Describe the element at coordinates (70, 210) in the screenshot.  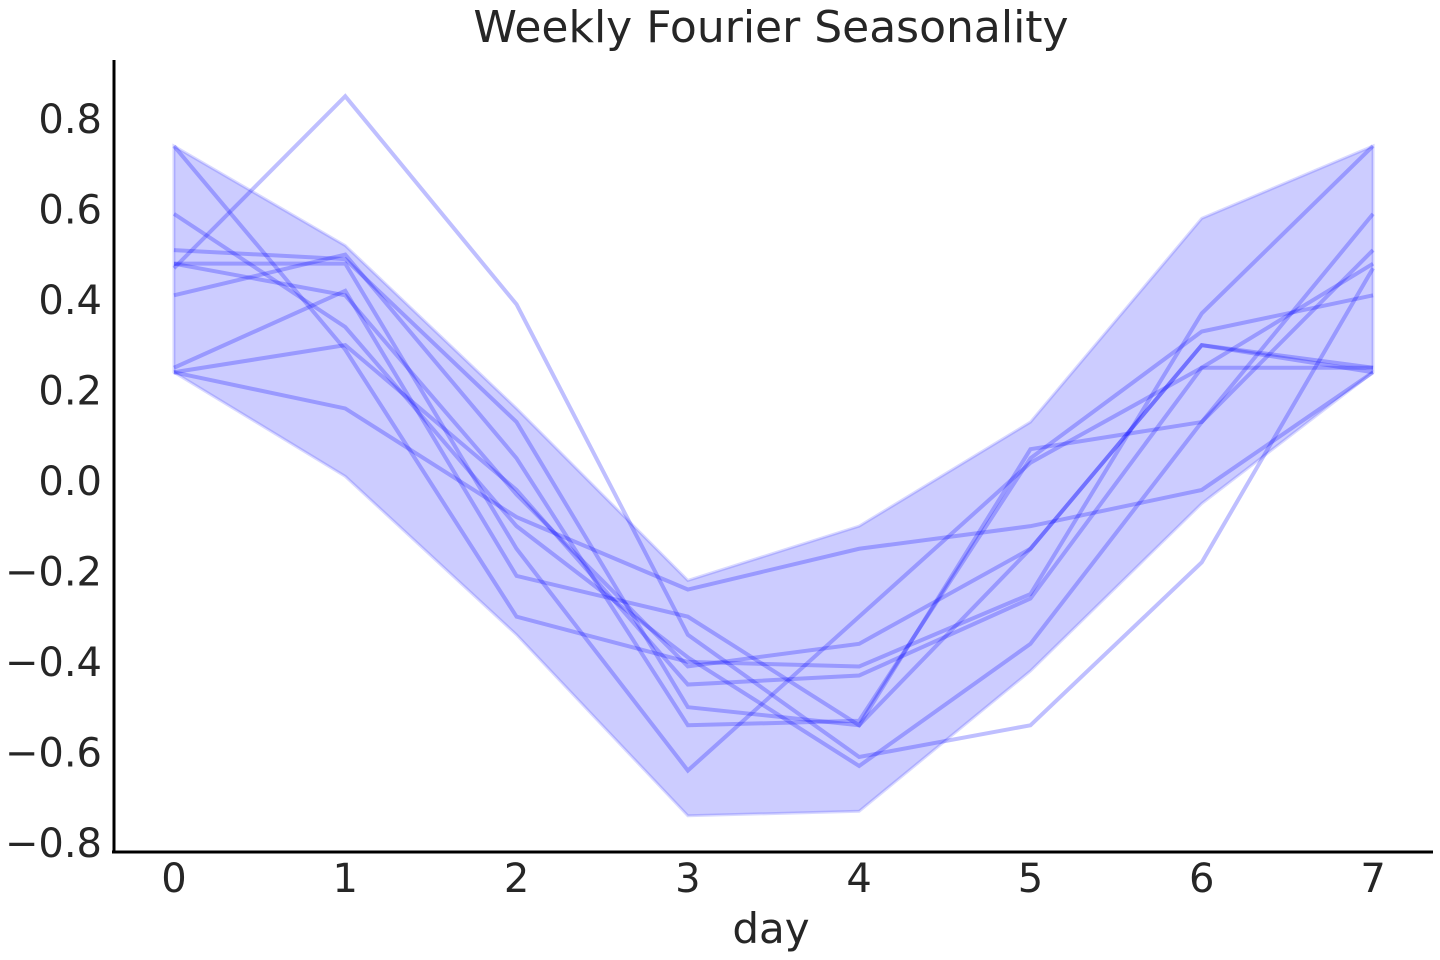
I see `y-tick-label-1: 0.6` at that location.